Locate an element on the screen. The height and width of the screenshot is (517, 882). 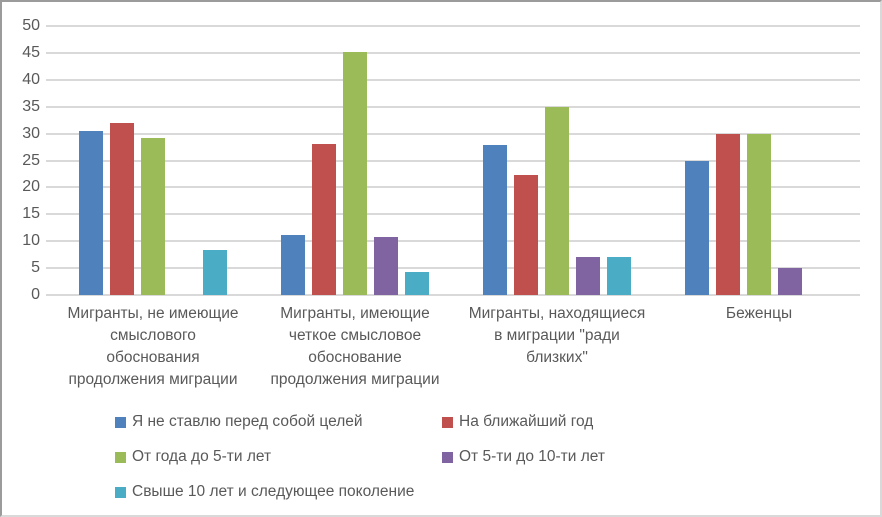
y-axis-tick-label: 40 is located at coordinates (31, 79).